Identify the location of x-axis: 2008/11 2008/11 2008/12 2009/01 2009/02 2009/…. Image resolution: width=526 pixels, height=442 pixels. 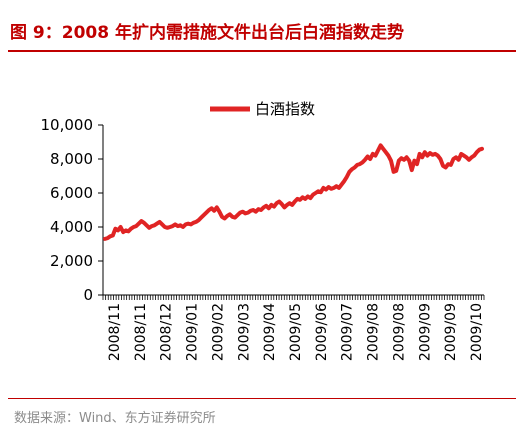
(293, 327).